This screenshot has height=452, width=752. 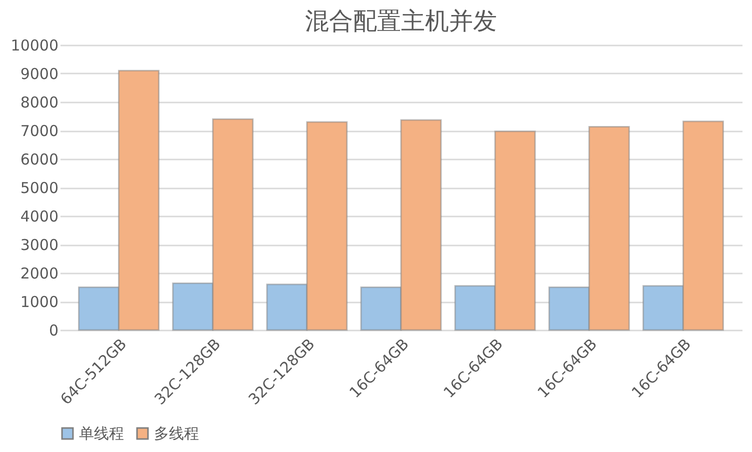 What do you see at coordinates (39, 159) in the screenshot?
I see `y-tick-label: 6000` at bounding box center [39, 159].